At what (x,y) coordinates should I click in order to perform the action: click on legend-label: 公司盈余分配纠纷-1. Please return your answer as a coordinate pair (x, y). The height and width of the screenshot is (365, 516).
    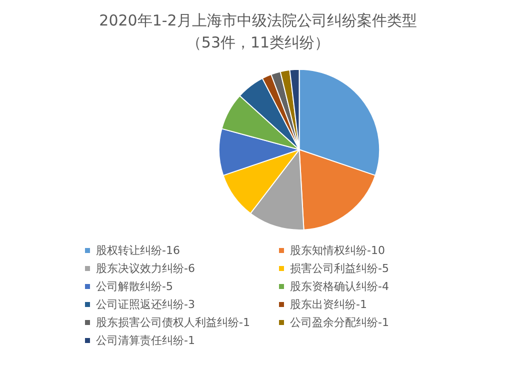
    Looking at the image, I should click on (339, 322).